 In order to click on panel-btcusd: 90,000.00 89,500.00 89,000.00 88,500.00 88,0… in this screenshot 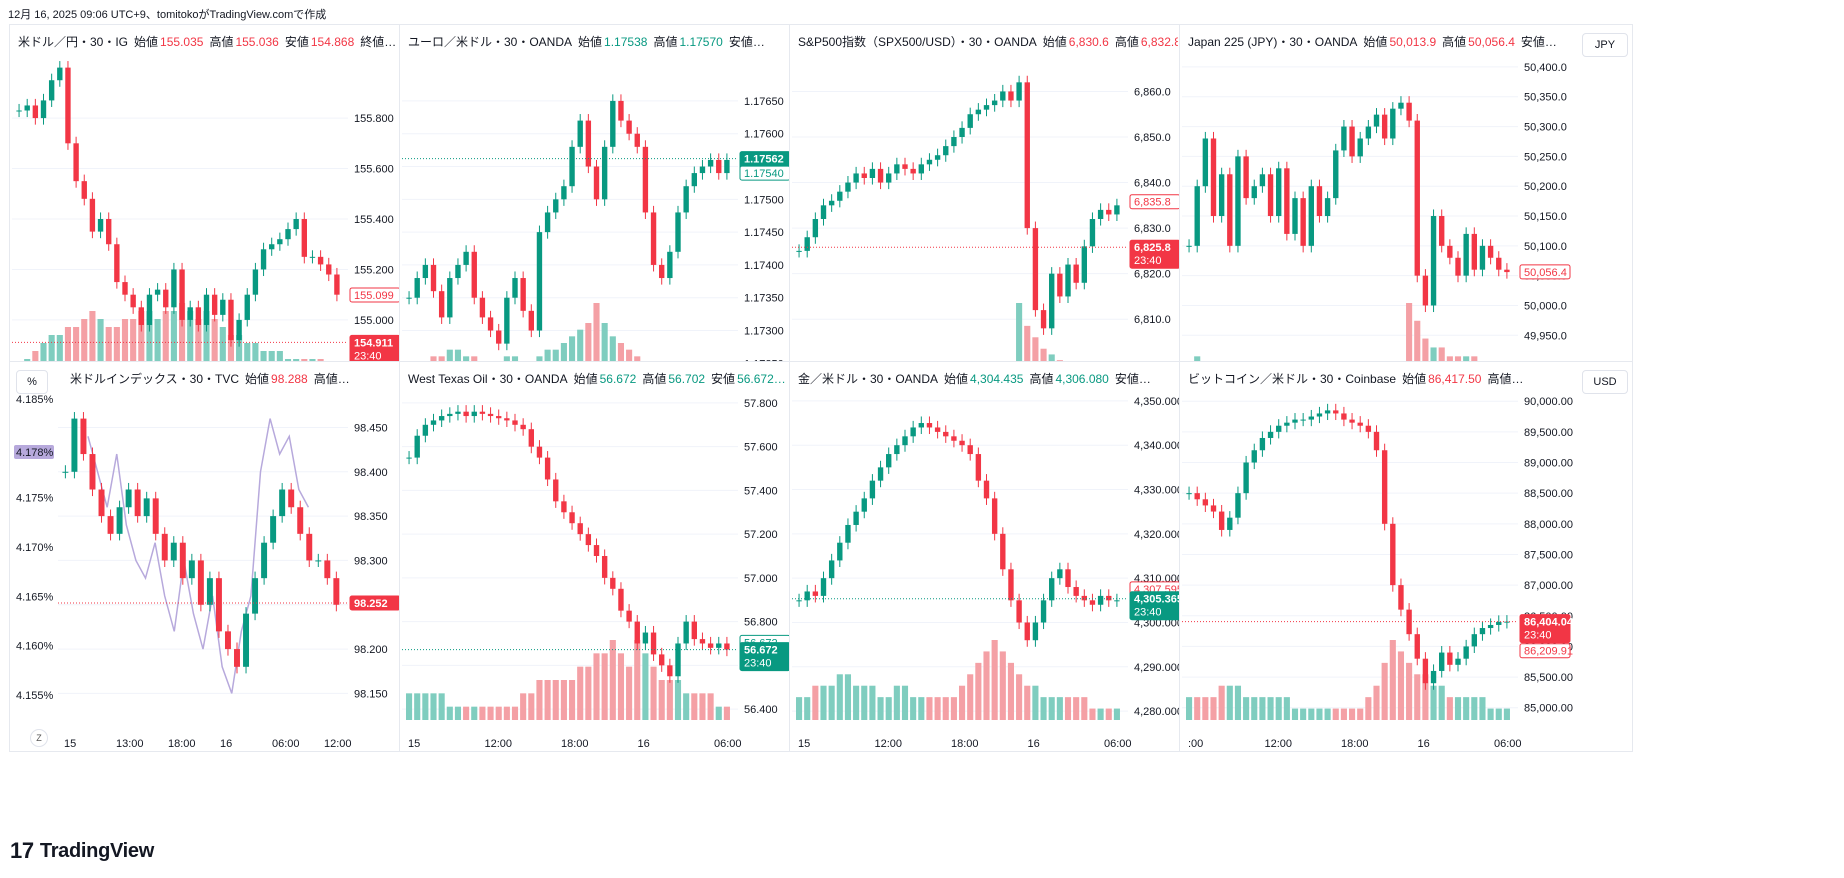, I will do `click(1406, 556)`.